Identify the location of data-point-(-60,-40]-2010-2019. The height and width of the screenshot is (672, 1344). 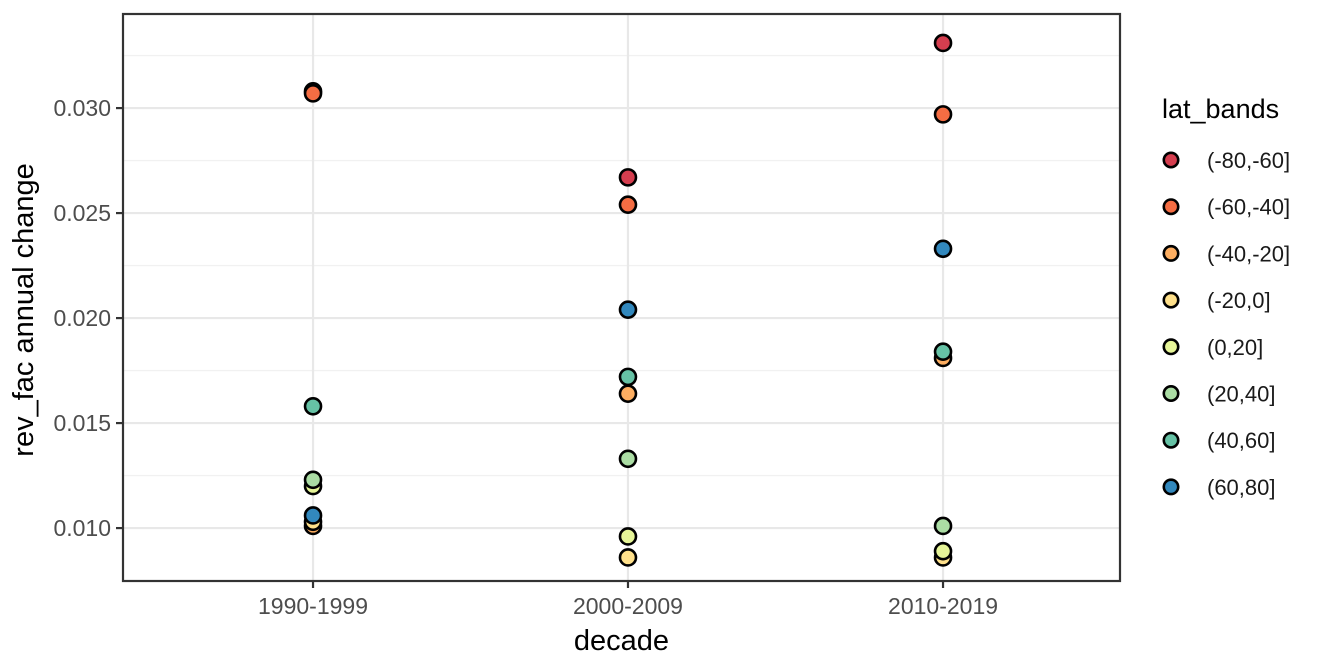
(943, 114).